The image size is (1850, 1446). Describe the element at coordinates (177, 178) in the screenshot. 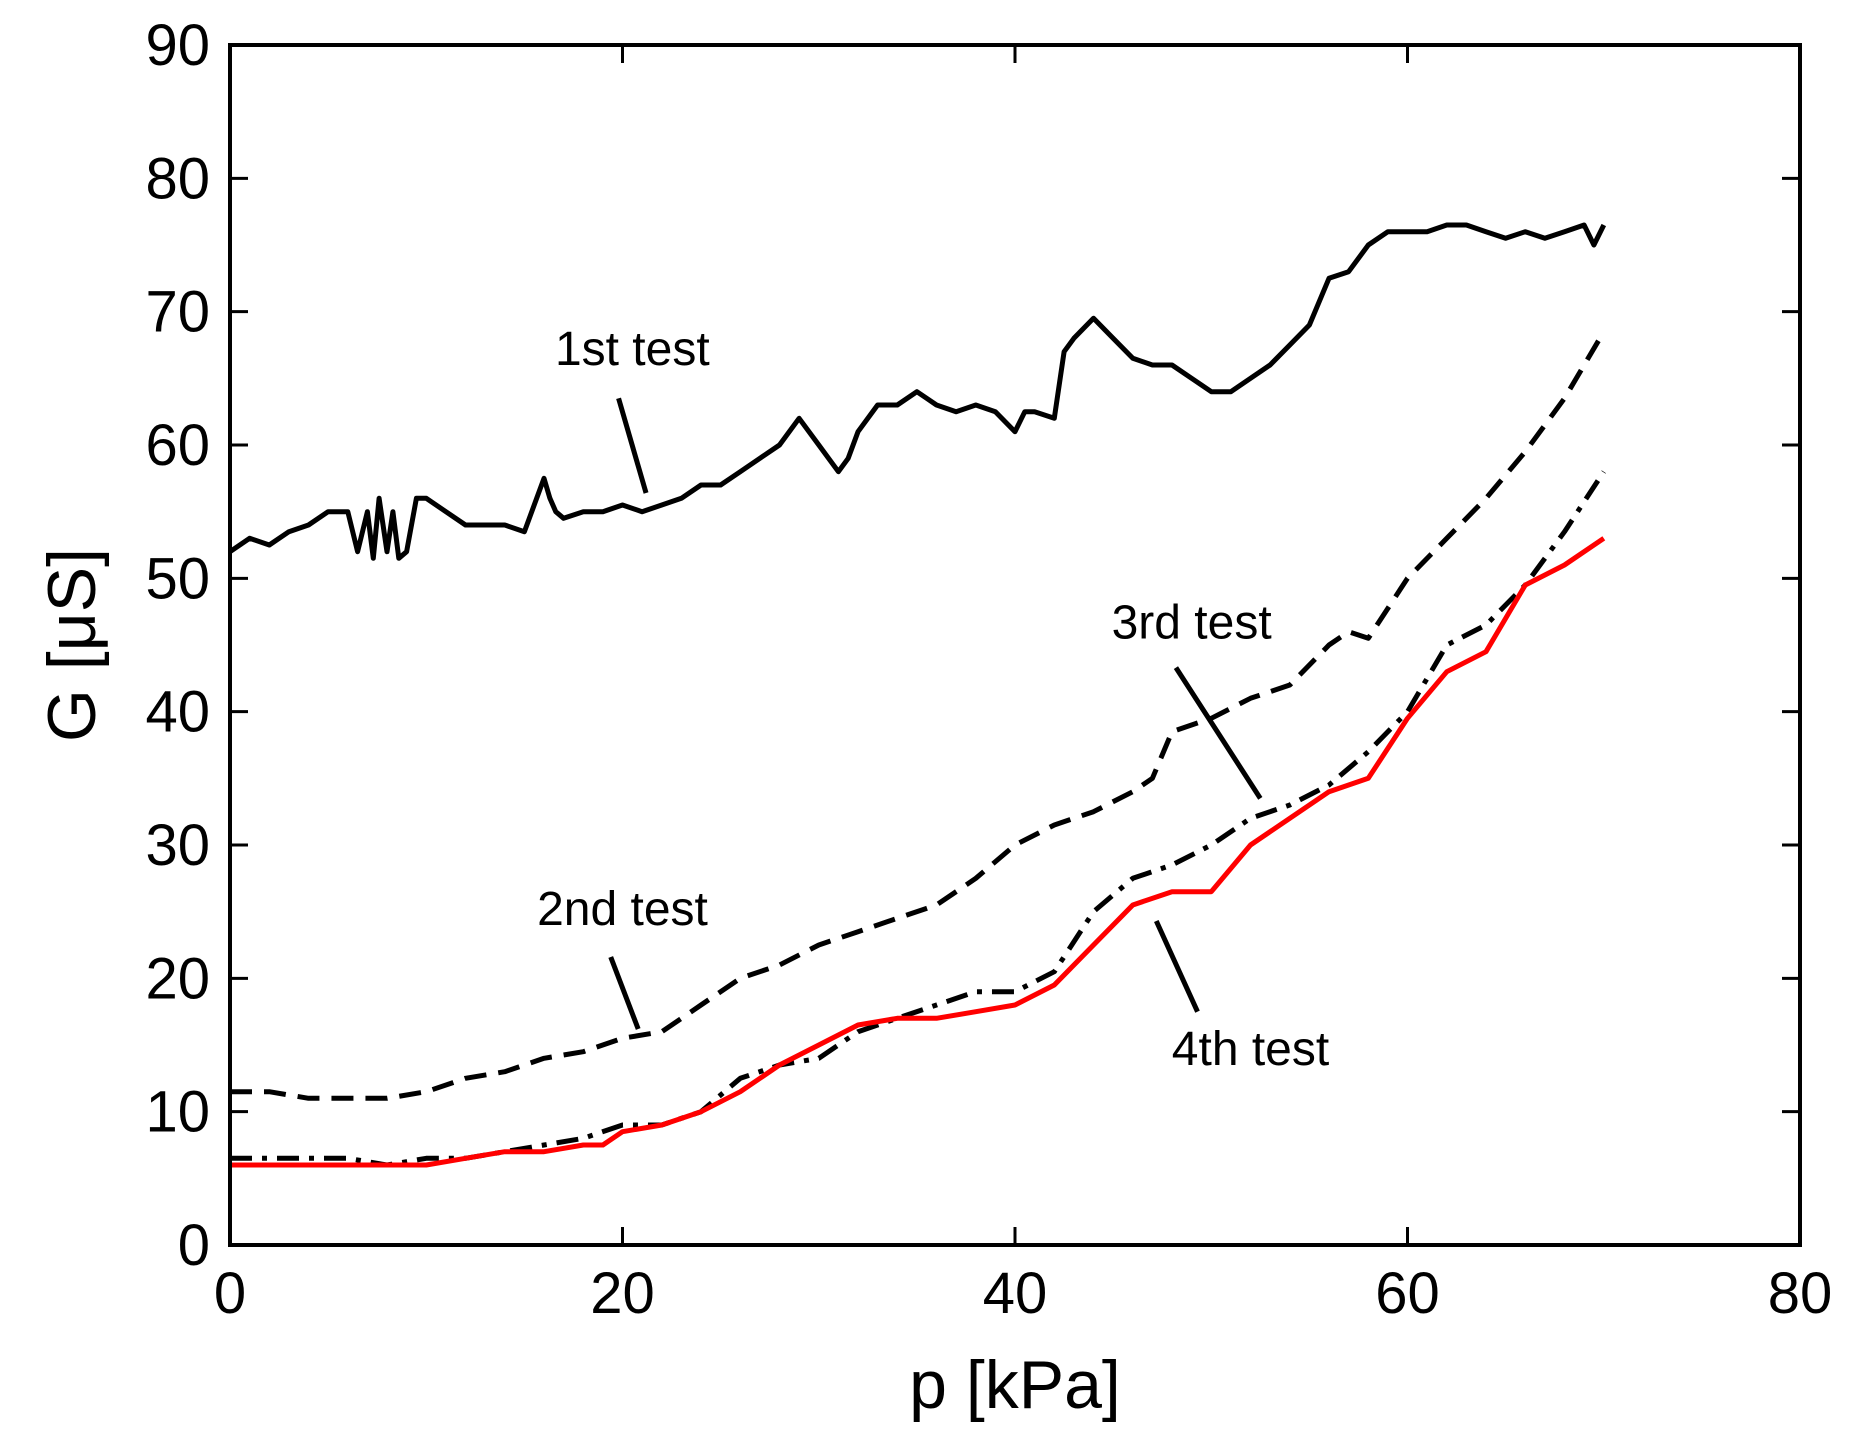

I see `y-tick-label: 80` at that location.